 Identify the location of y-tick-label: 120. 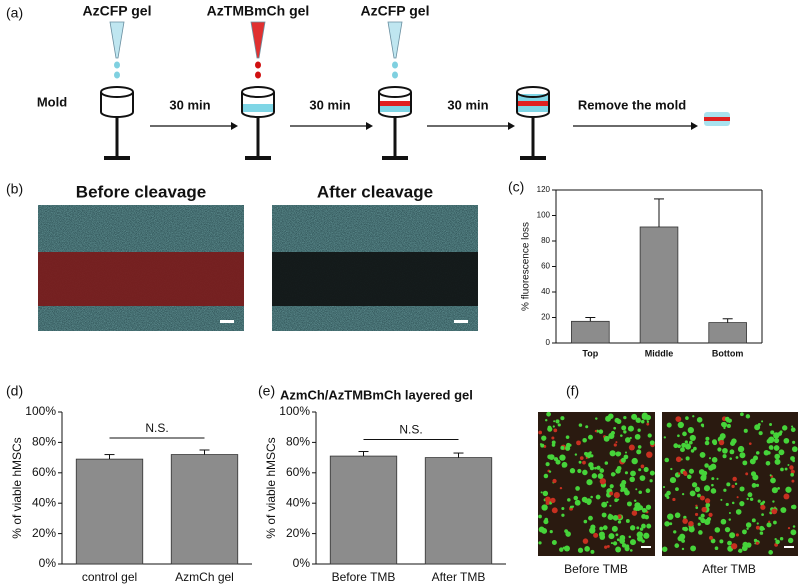
(544, 189).